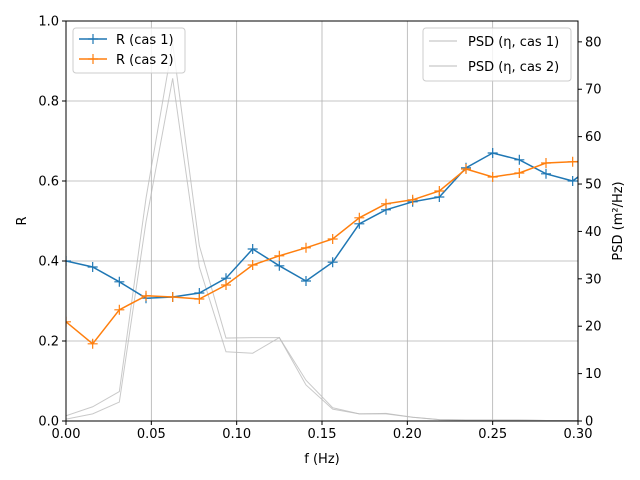 The width and height of the screenshot is (640, 480). What do you see at coordinates (48, 22) in the screenshot?
I see `y-tick-label: 1.0` at bounding box center [48, 22].